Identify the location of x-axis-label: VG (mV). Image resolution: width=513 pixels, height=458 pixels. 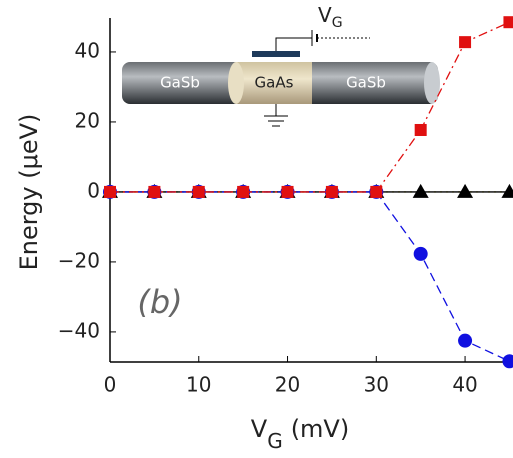
(300, 434).